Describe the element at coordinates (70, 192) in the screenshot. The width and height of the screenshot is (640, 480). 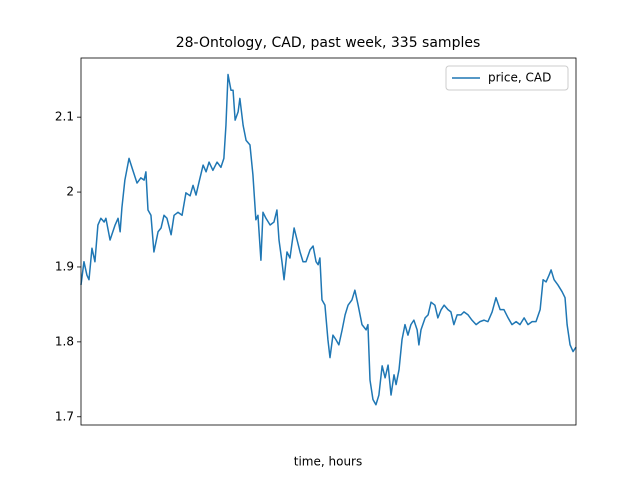
I see `y-tick-label: 2` at that location.